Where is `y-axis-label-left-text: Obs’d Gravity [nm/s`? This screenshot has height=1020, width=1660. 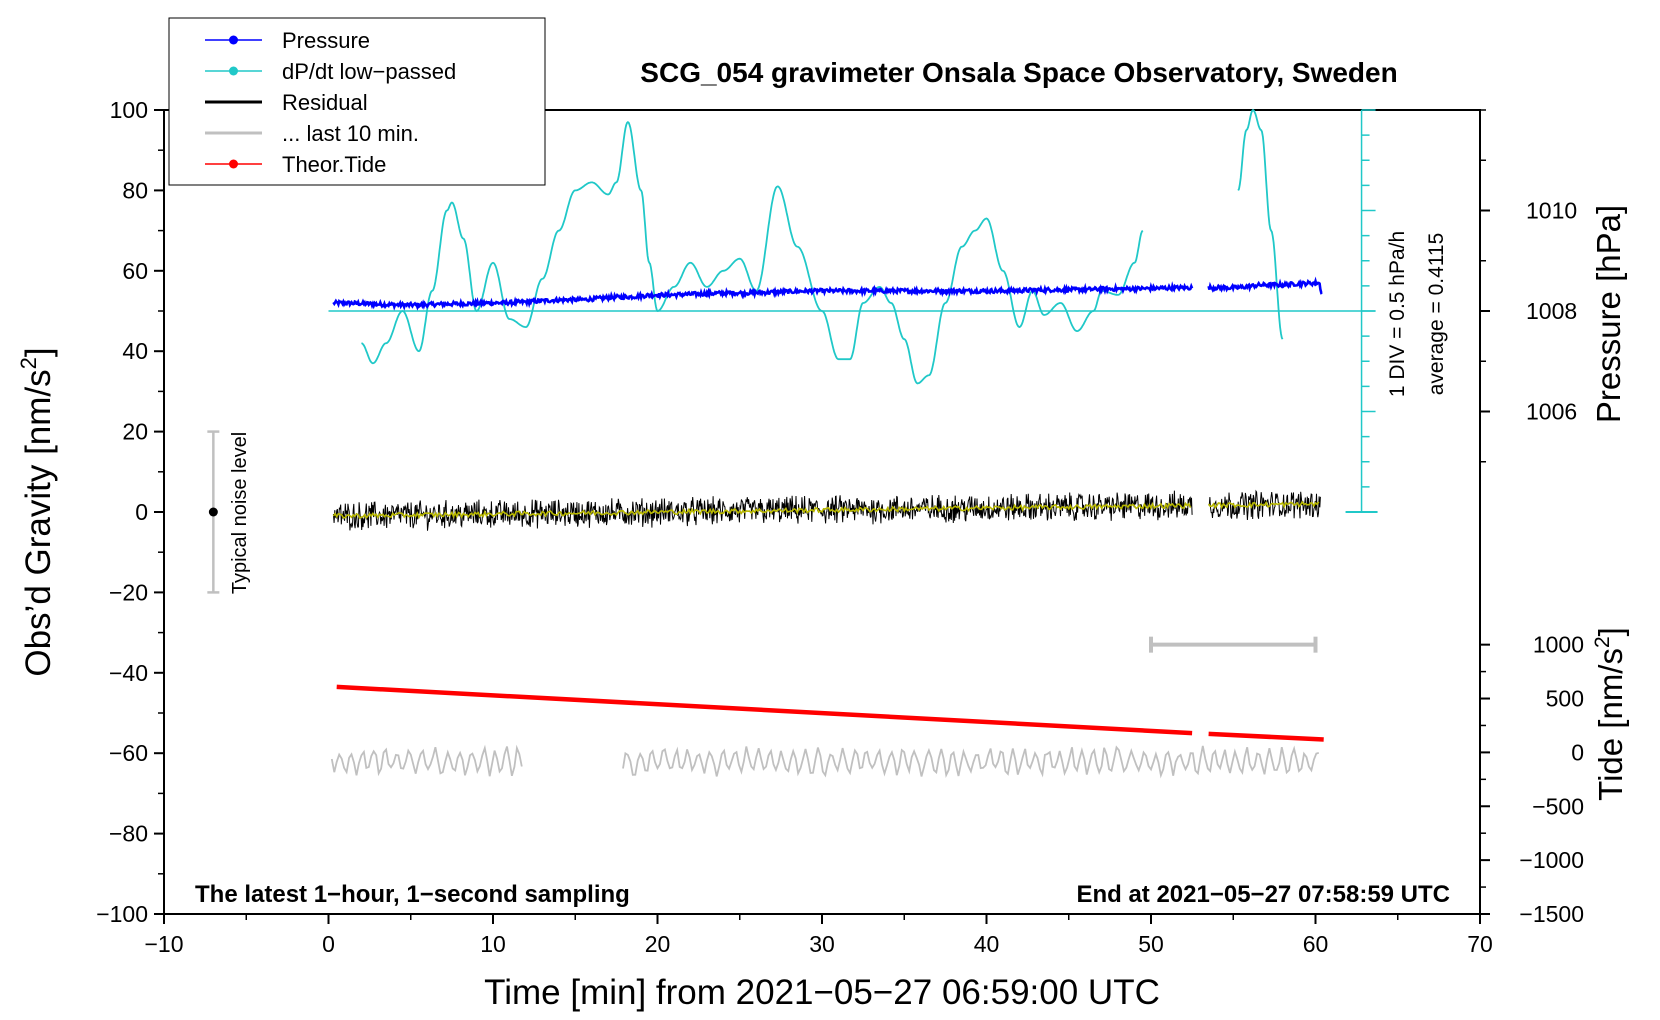 y-axis-label-left-text: Obs’d Gravity [nm/s is located at coordinates (38, 522).